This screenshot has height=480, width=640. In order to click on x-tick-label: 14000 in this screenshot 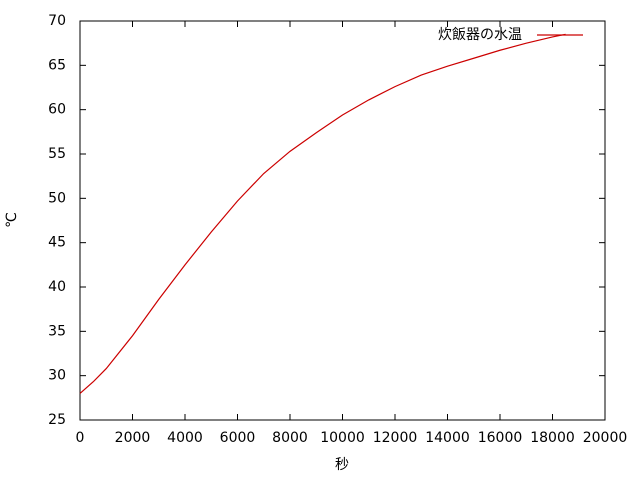, I will do `click(447, 438)`.